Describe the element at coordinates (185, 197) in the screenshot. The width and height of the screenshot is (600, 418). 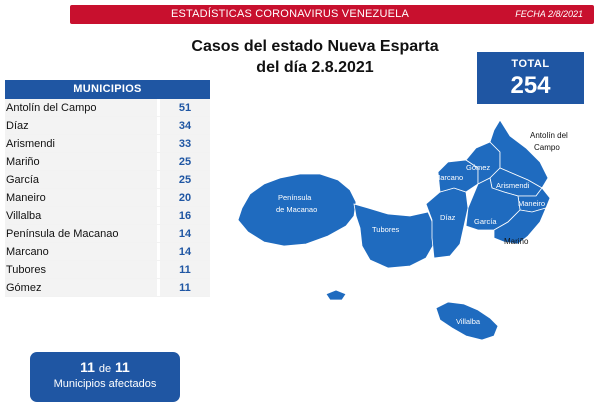
I see `row-value: 20` at that location.